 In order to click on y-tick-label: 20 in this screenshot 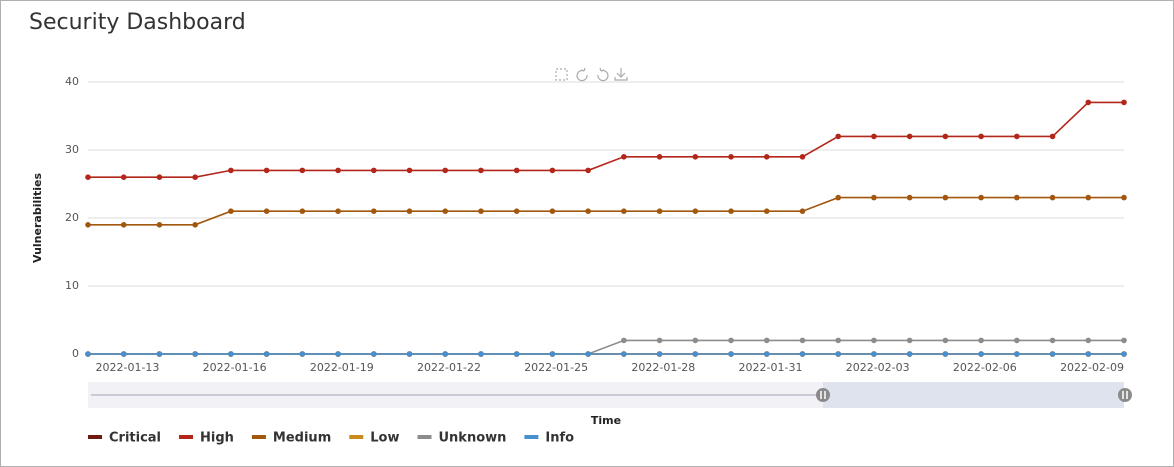, I will do `click(72, 217)`.